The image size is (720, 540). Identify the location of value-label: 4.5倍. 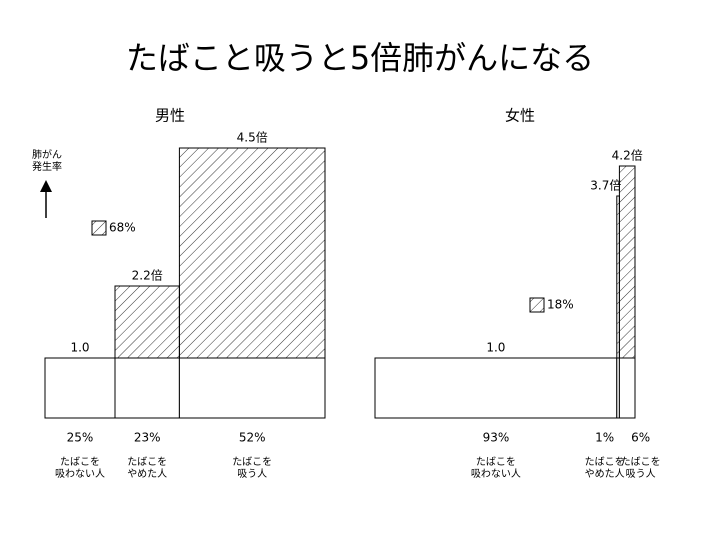
(252, 137).